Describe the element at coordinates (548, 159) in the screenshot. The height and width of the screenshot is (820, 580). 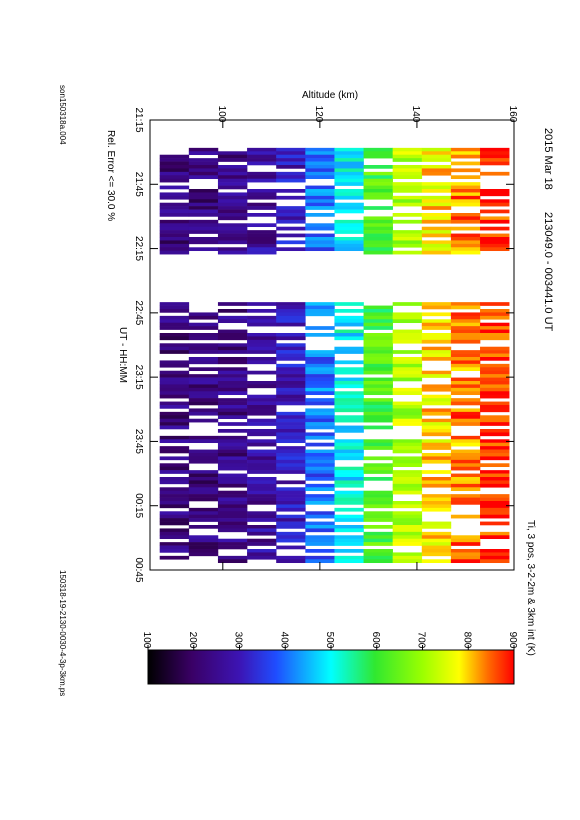
I see `date-title: 2015 Mar 18` at that location.